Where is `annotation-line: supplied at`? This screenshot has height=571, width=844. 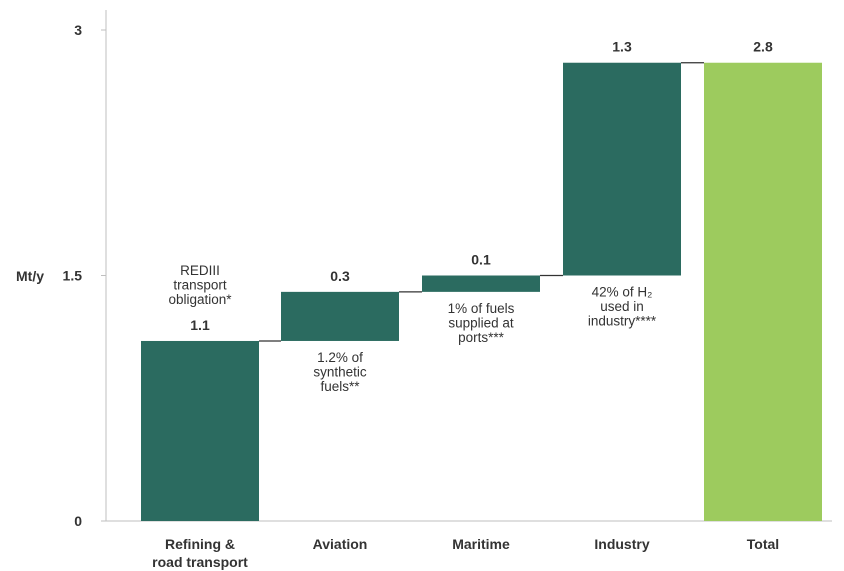 annotation-line: supplied at is located at coordinates (481, 322).